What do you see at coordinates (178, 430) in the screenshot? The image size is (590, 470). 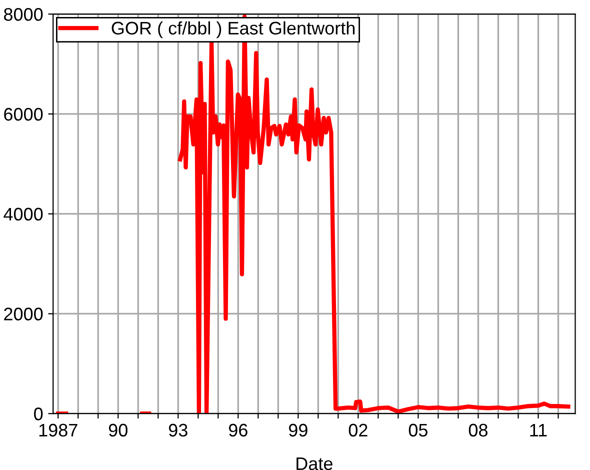 I see `x-tick-label: 93` at bounding box center [178, 430].